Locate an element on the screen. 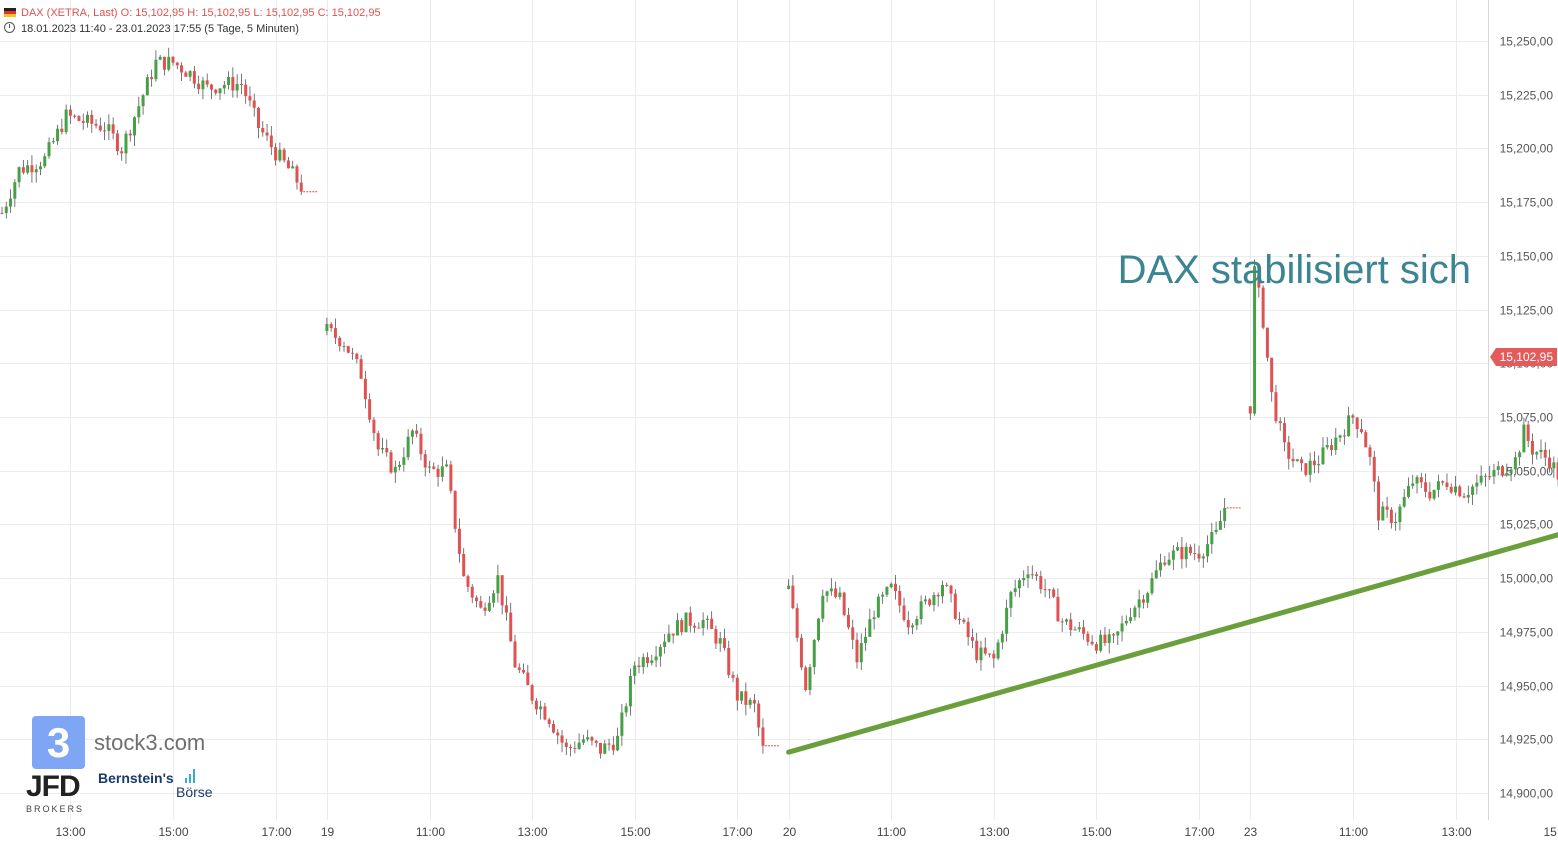  clock-icon is located at coordinates (9, 27).